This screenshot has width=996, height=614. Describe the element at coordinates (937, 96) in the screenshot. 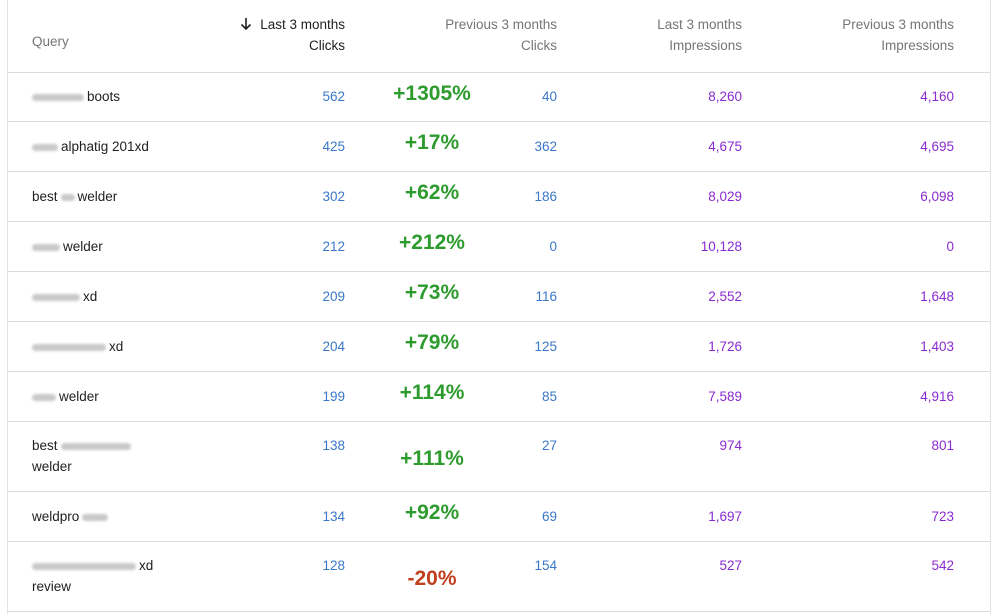

I see `prev-impressions-value: 4,160` at that location.